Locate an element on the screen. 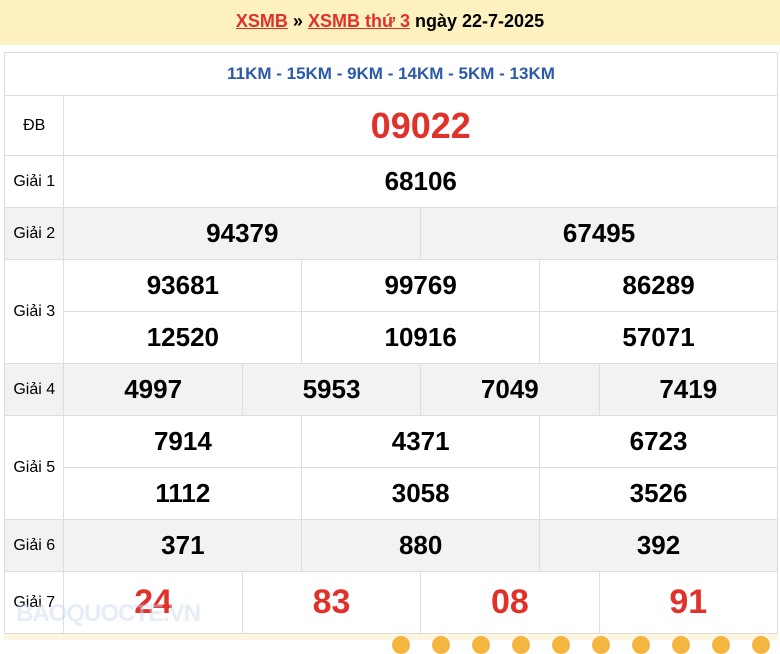 The width and height of the screenshot is (780, 654). prize-number: 67495 is located at coordinates (599, 233).